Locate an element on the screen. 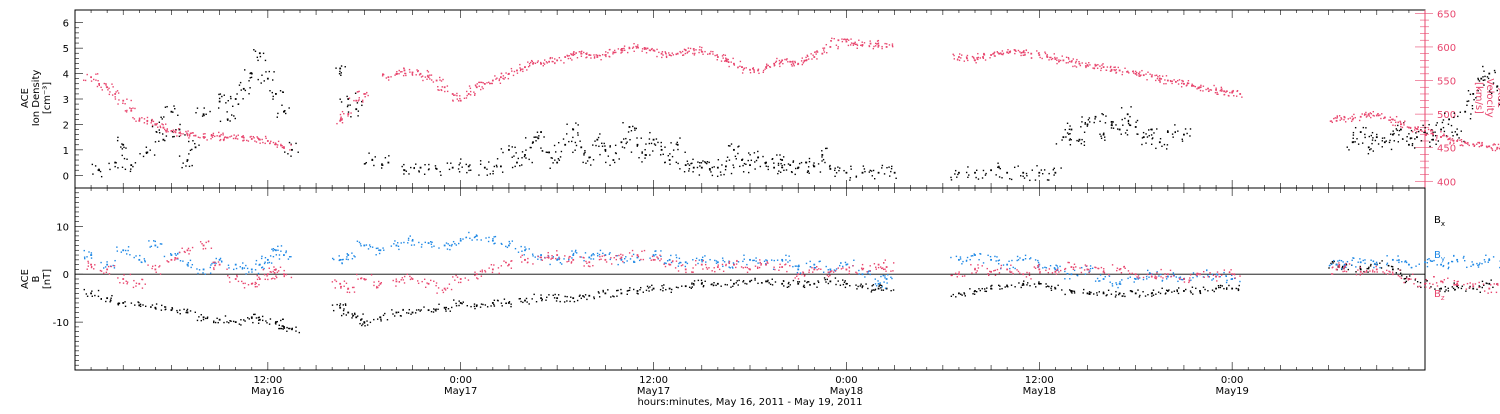 This screenshot has width=1500, height=414. density-tick-label: 3 is located at coordinates (66, 100).